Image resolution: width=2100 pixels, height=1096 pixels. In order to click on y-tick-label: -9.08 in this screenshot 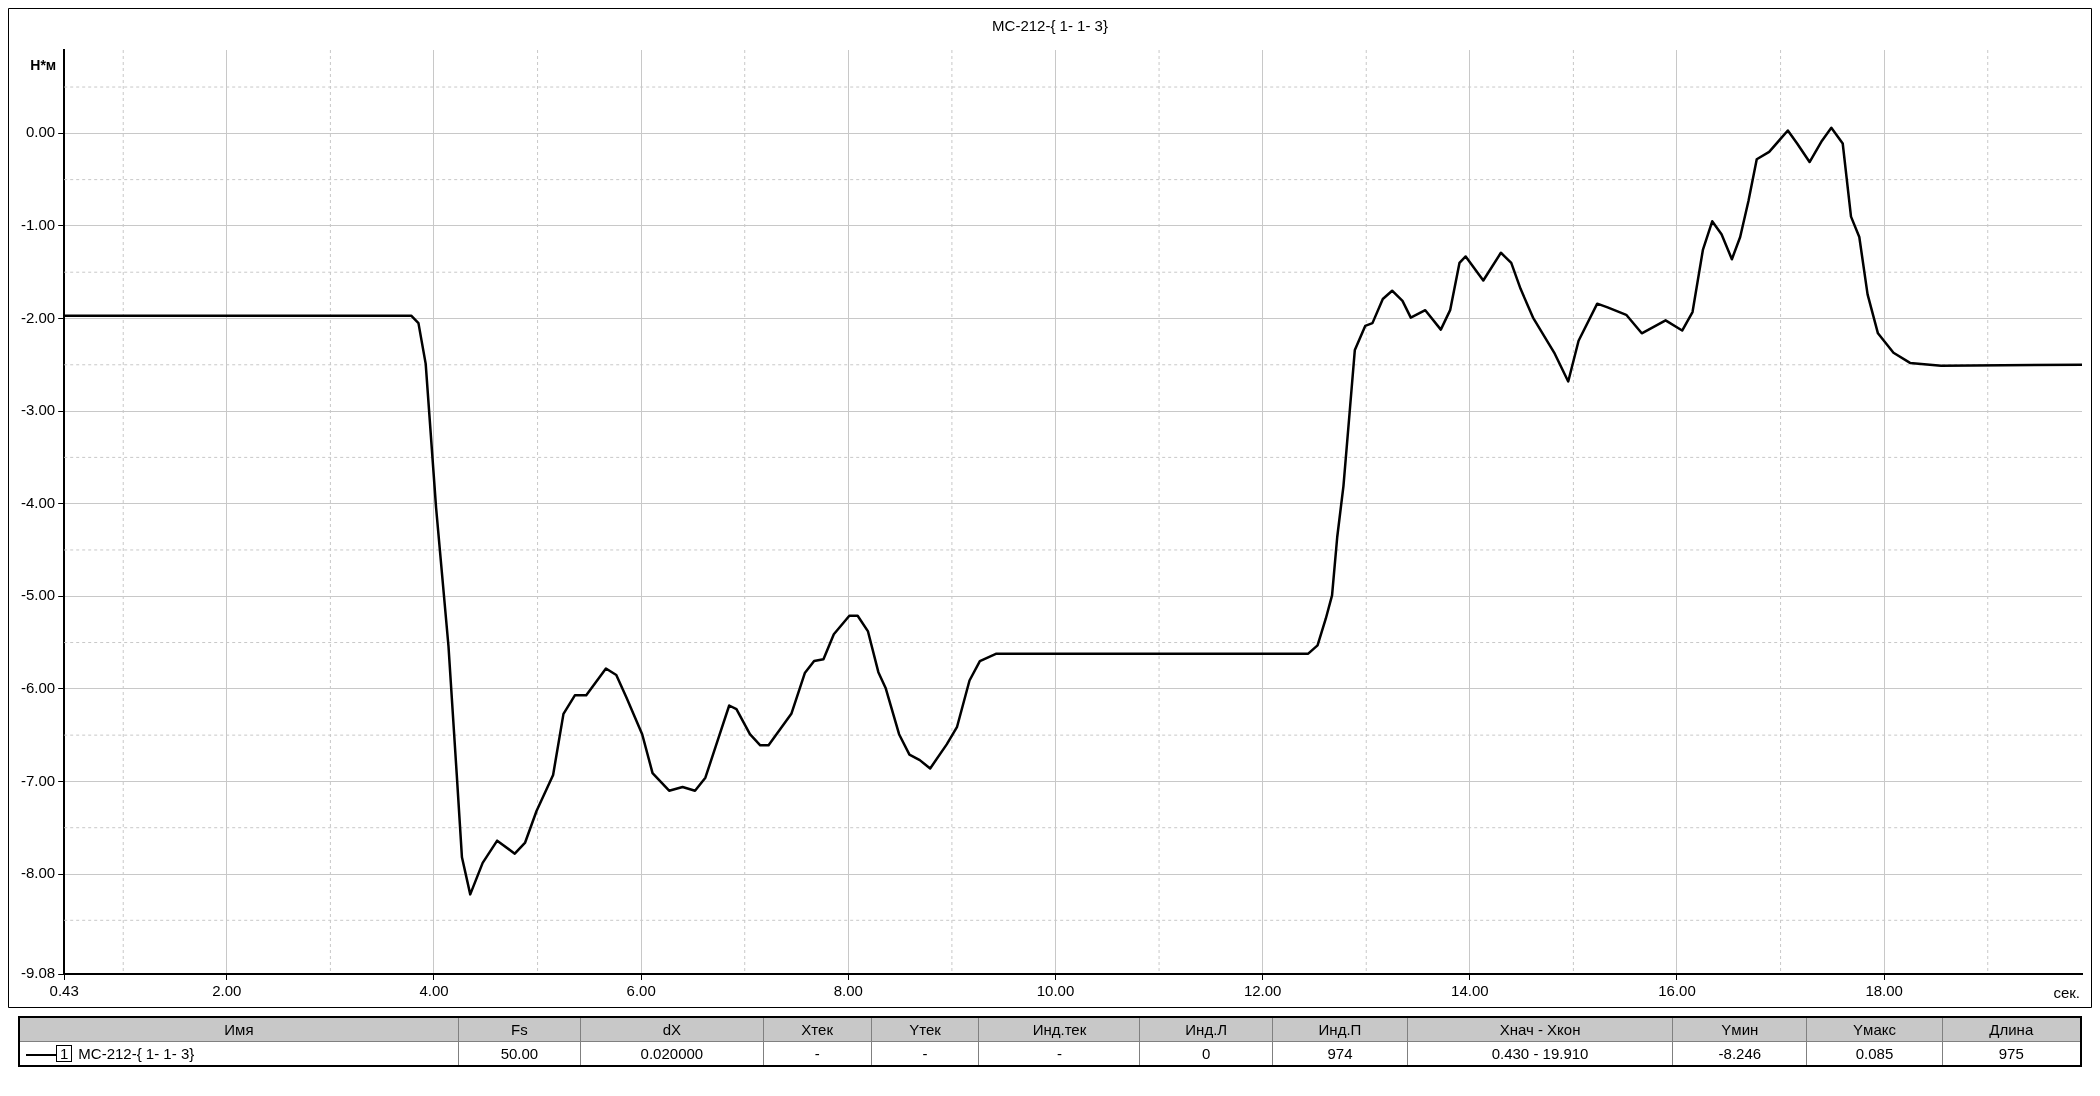, I will do `click(38, 973)`.